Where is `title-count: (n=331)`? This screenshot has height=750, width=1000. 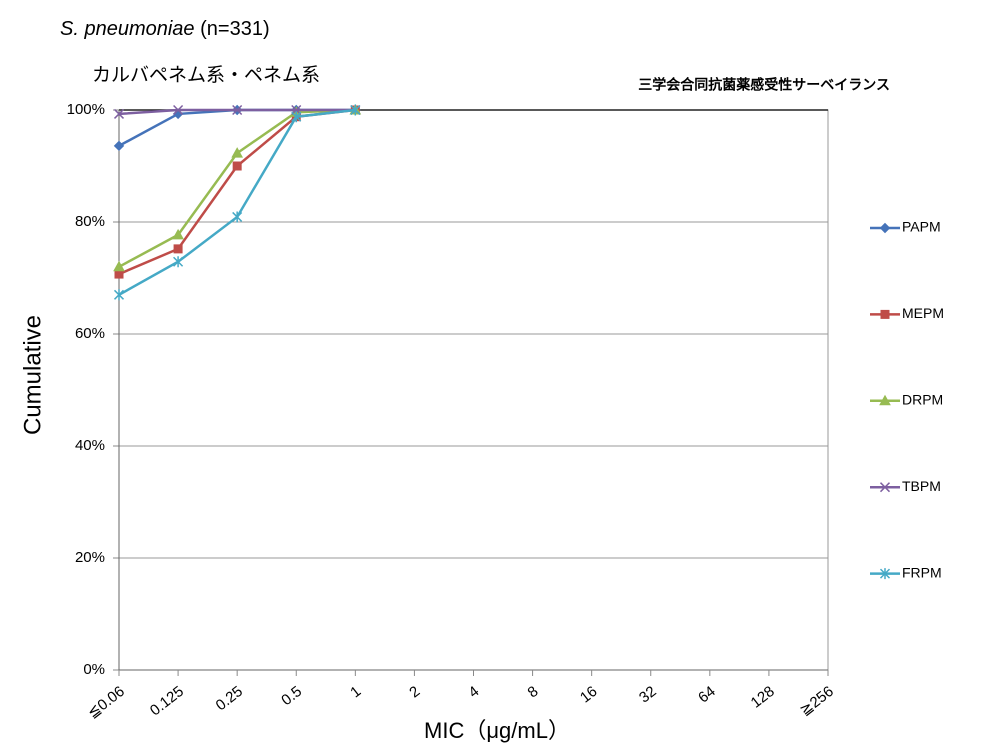 title-count: (n=331) is located at coordinates (235, 29).